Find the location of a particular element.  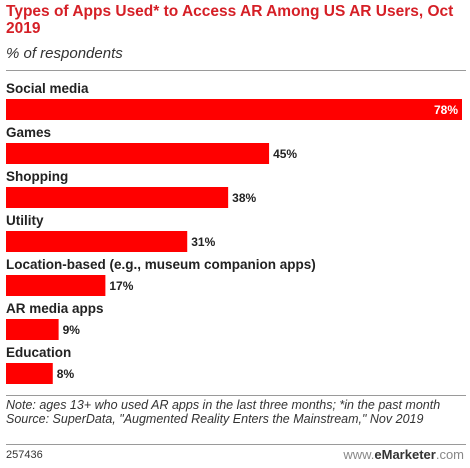

brand-name: eMarketer is located at coordinates (405, 454).